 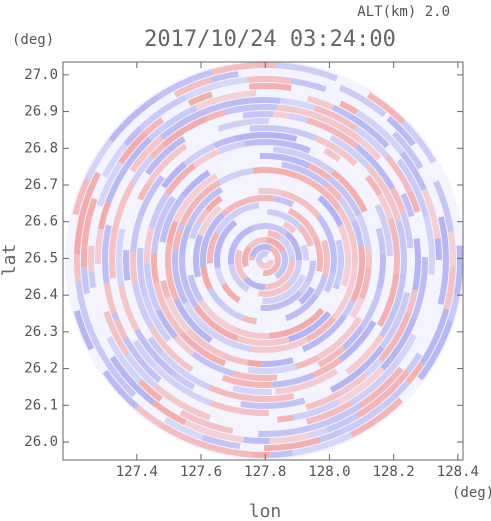 What do you see at coordinates (41, 369) in the screenshot?
I see `y-tick-label: 26.2` at bounding box center [41, 369].